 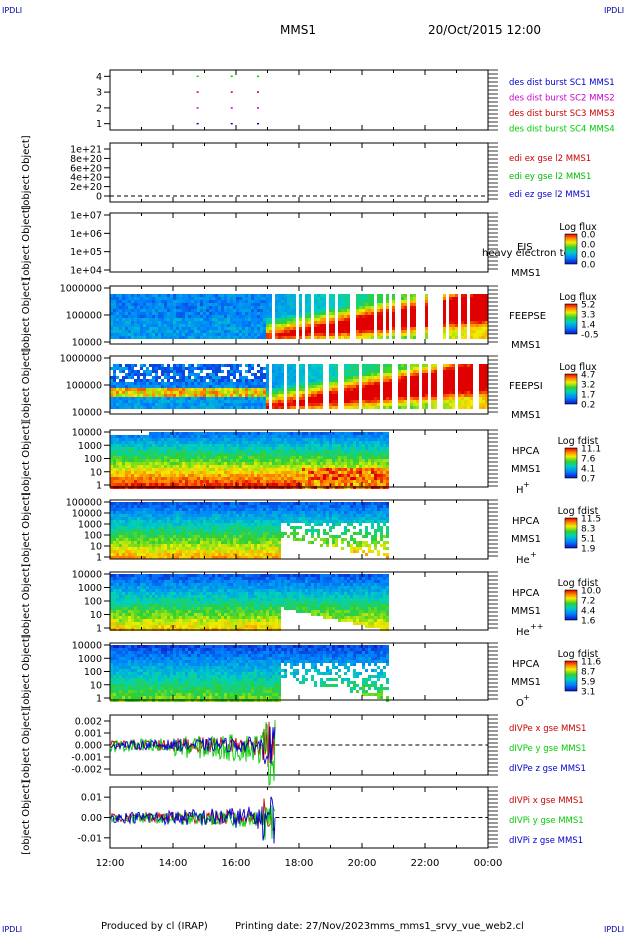 I want to click on legend-entry: des dist burst SC2 MMS2, so click(x=562, y=99).